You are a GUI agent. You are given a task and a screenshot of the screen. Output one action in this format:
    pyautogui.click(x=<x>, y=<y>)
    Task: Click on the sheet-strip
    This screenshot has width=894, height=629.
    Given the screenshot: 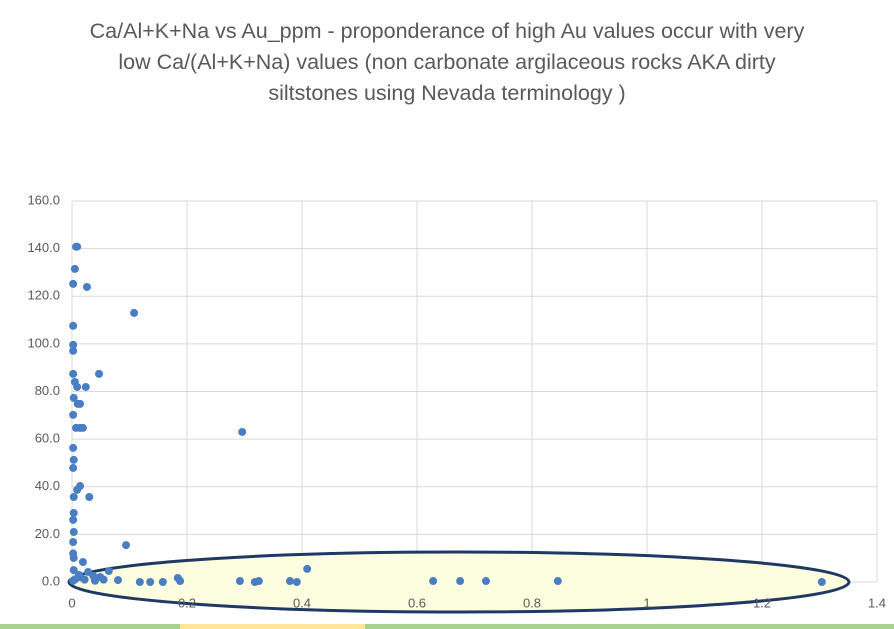 What is the action you would take?
    pyautogui.click(x=447, y=626)
    